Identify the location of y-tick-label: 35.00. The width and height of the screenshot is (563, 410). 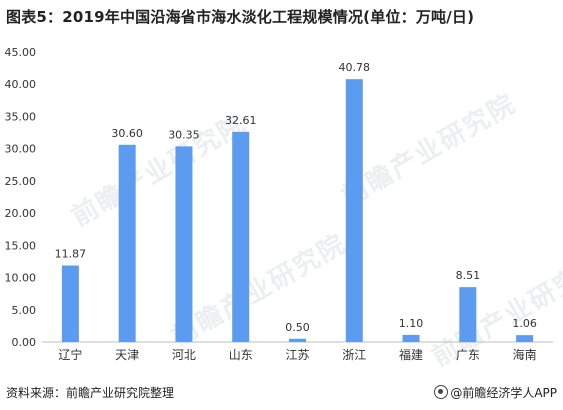
(21, 116).